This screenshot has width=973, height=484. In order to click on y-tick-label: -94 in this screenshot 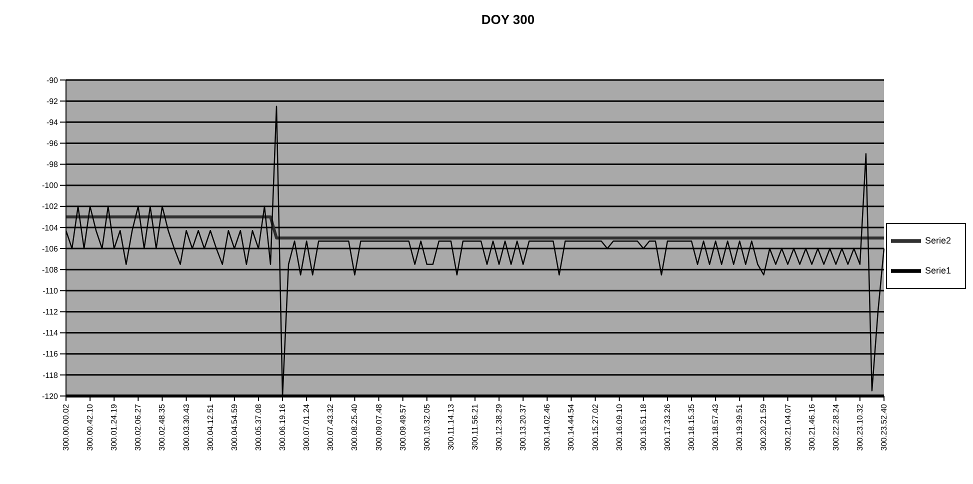, I will do `click(52, 122)`.